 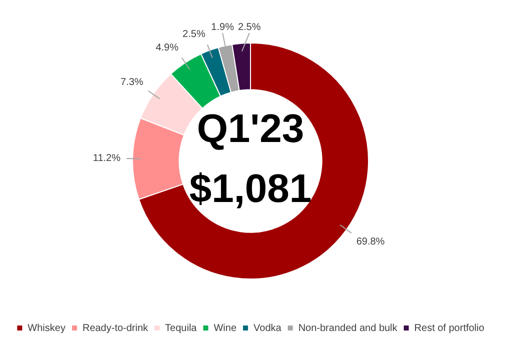 What do you see at coordinates (225, 328) in the screenshot?
I see `legend-label: Wine` at bounding box center [225, 328].